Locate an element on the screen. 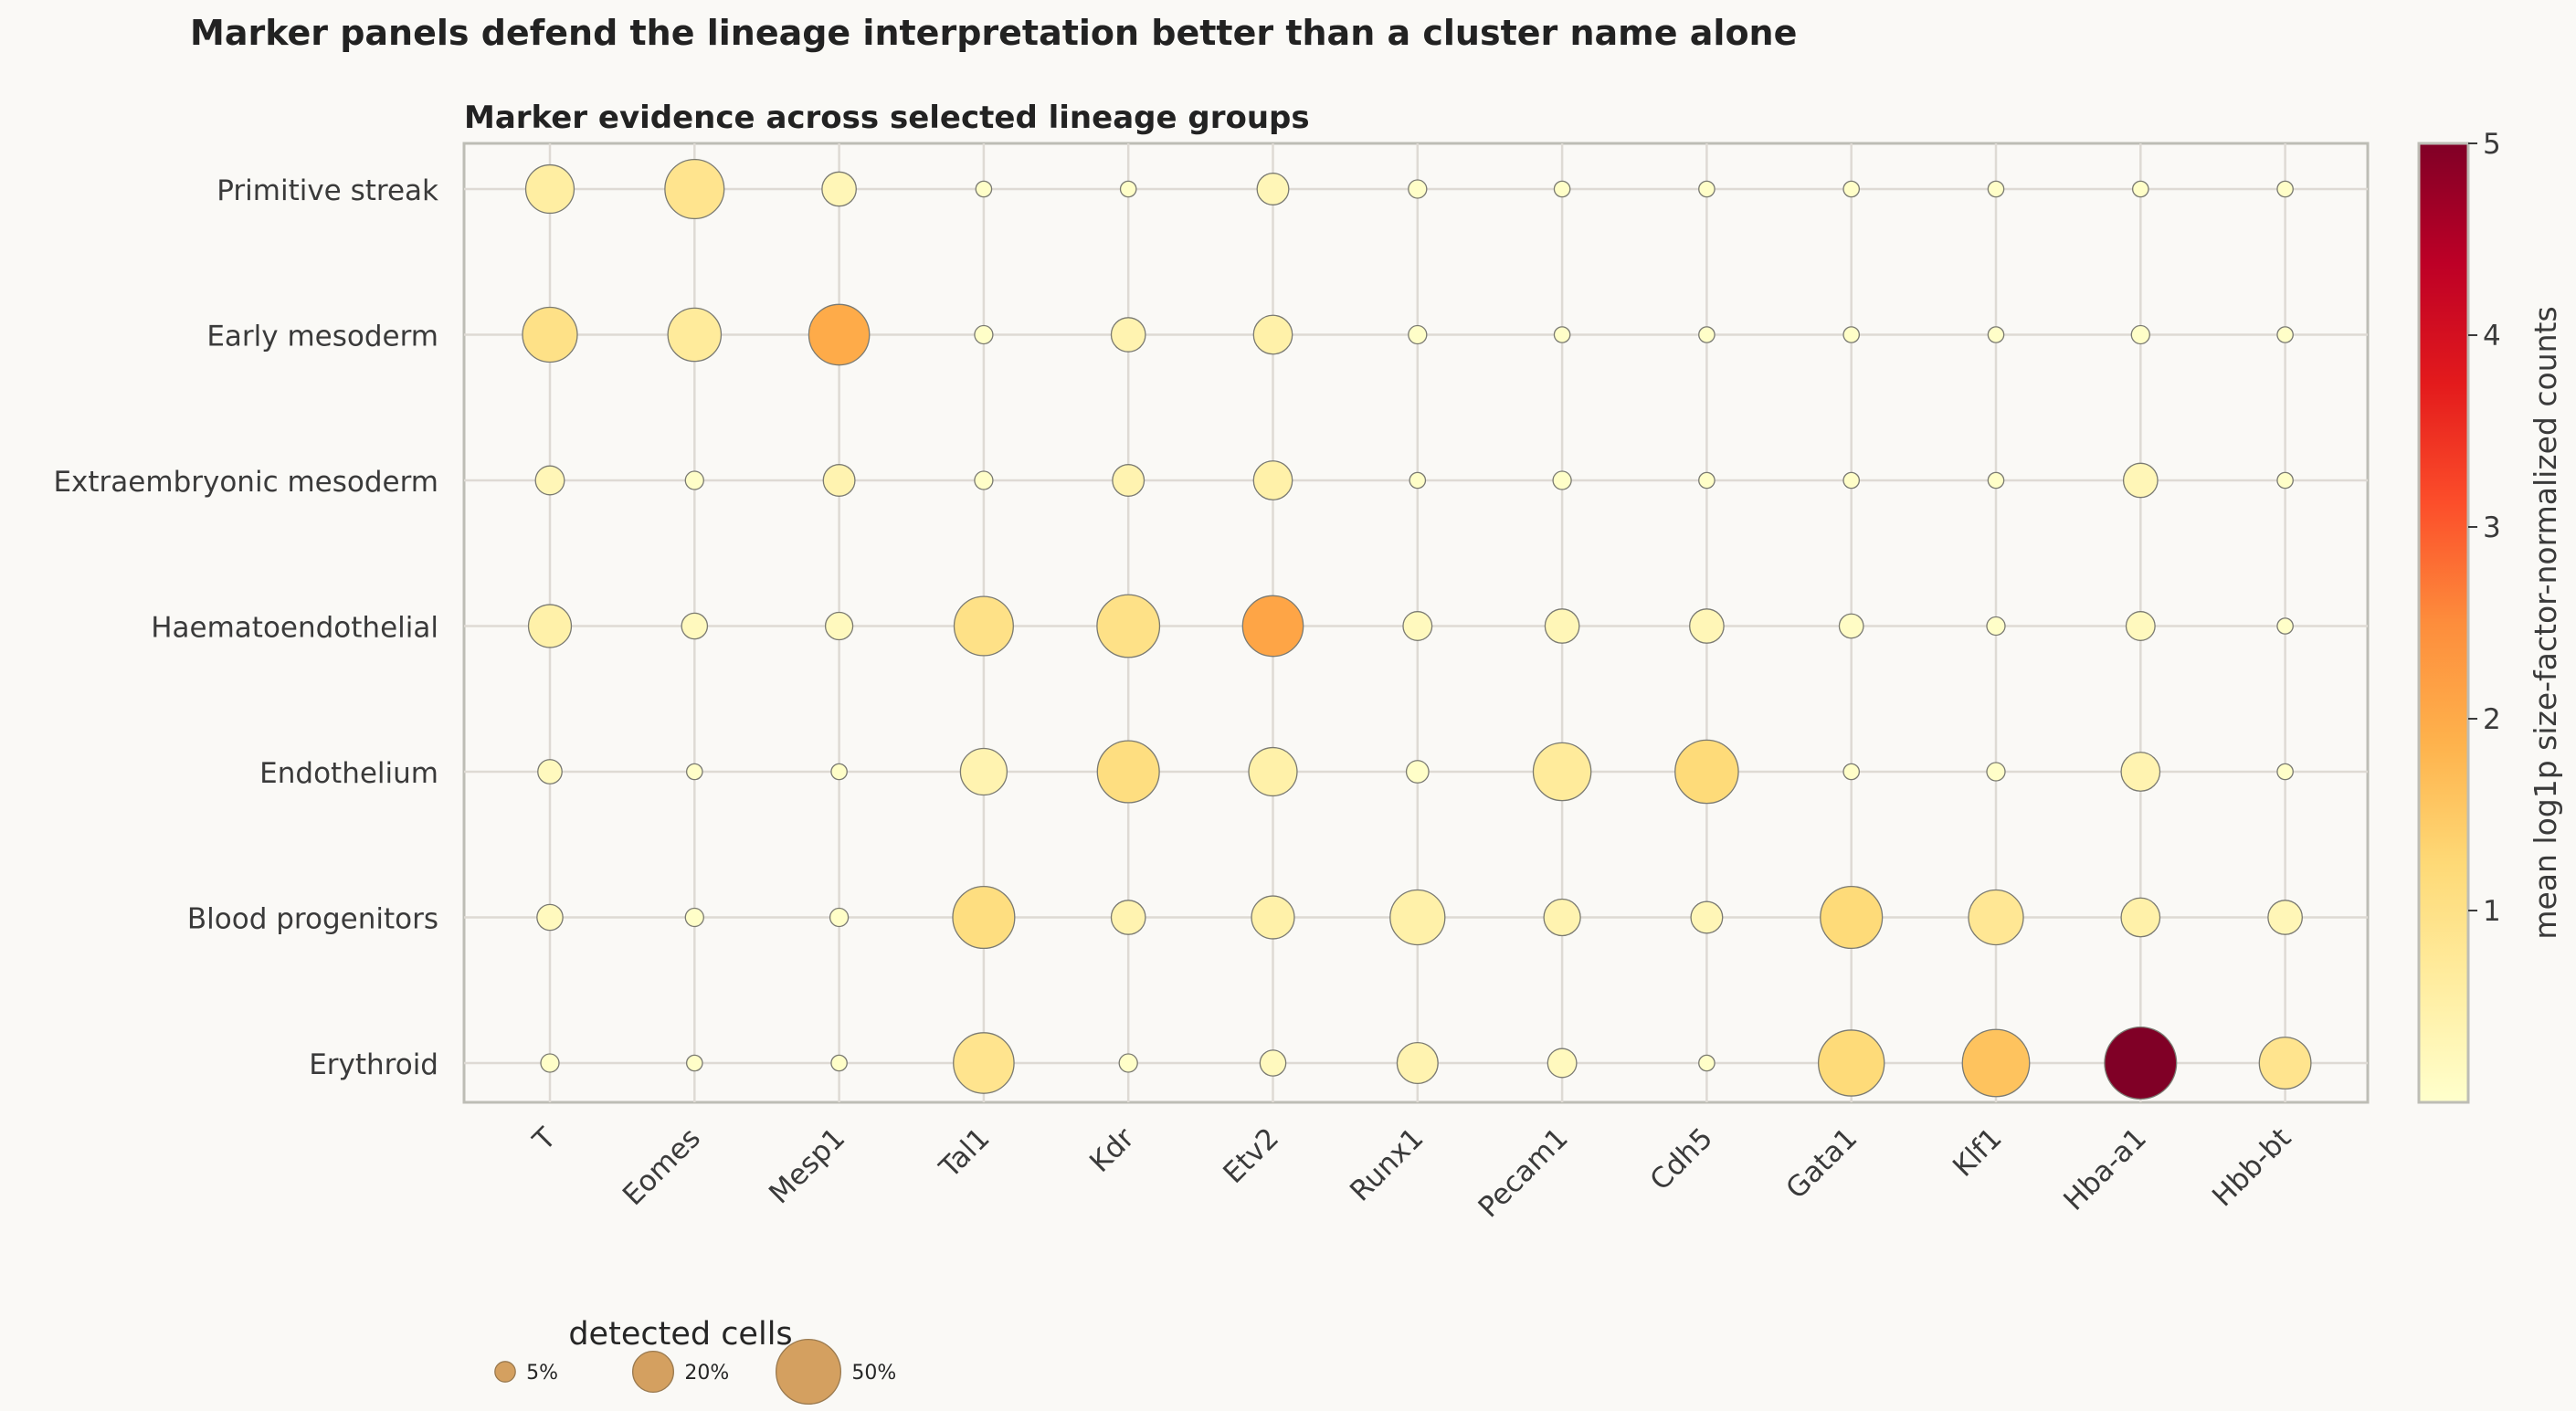 The height and width of the screenshot is (1411, 2576). dot-extraembryonic-mesoderm-gata1 is located at coordinates (1851, 481).